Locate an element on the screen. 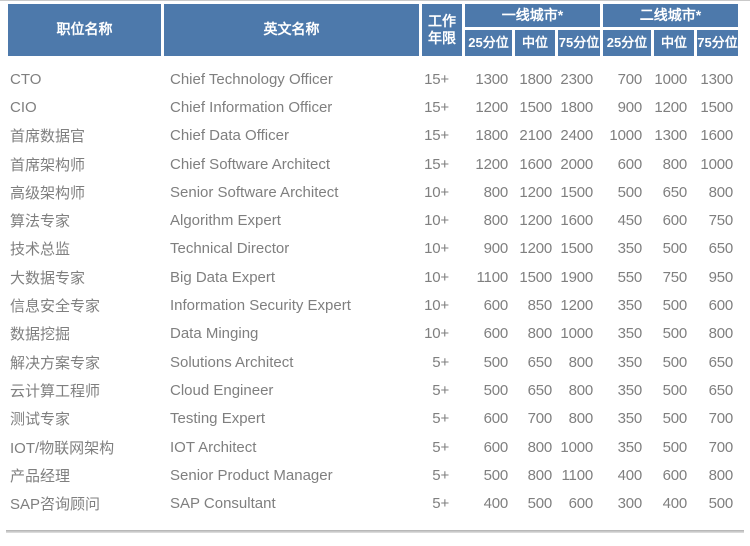 This screenshot has width=750, height=546. table-row: 云计算工程师 Cloud Engineer 5+ 500 650 800 350 500 650 is located at coordinates (373, 390).